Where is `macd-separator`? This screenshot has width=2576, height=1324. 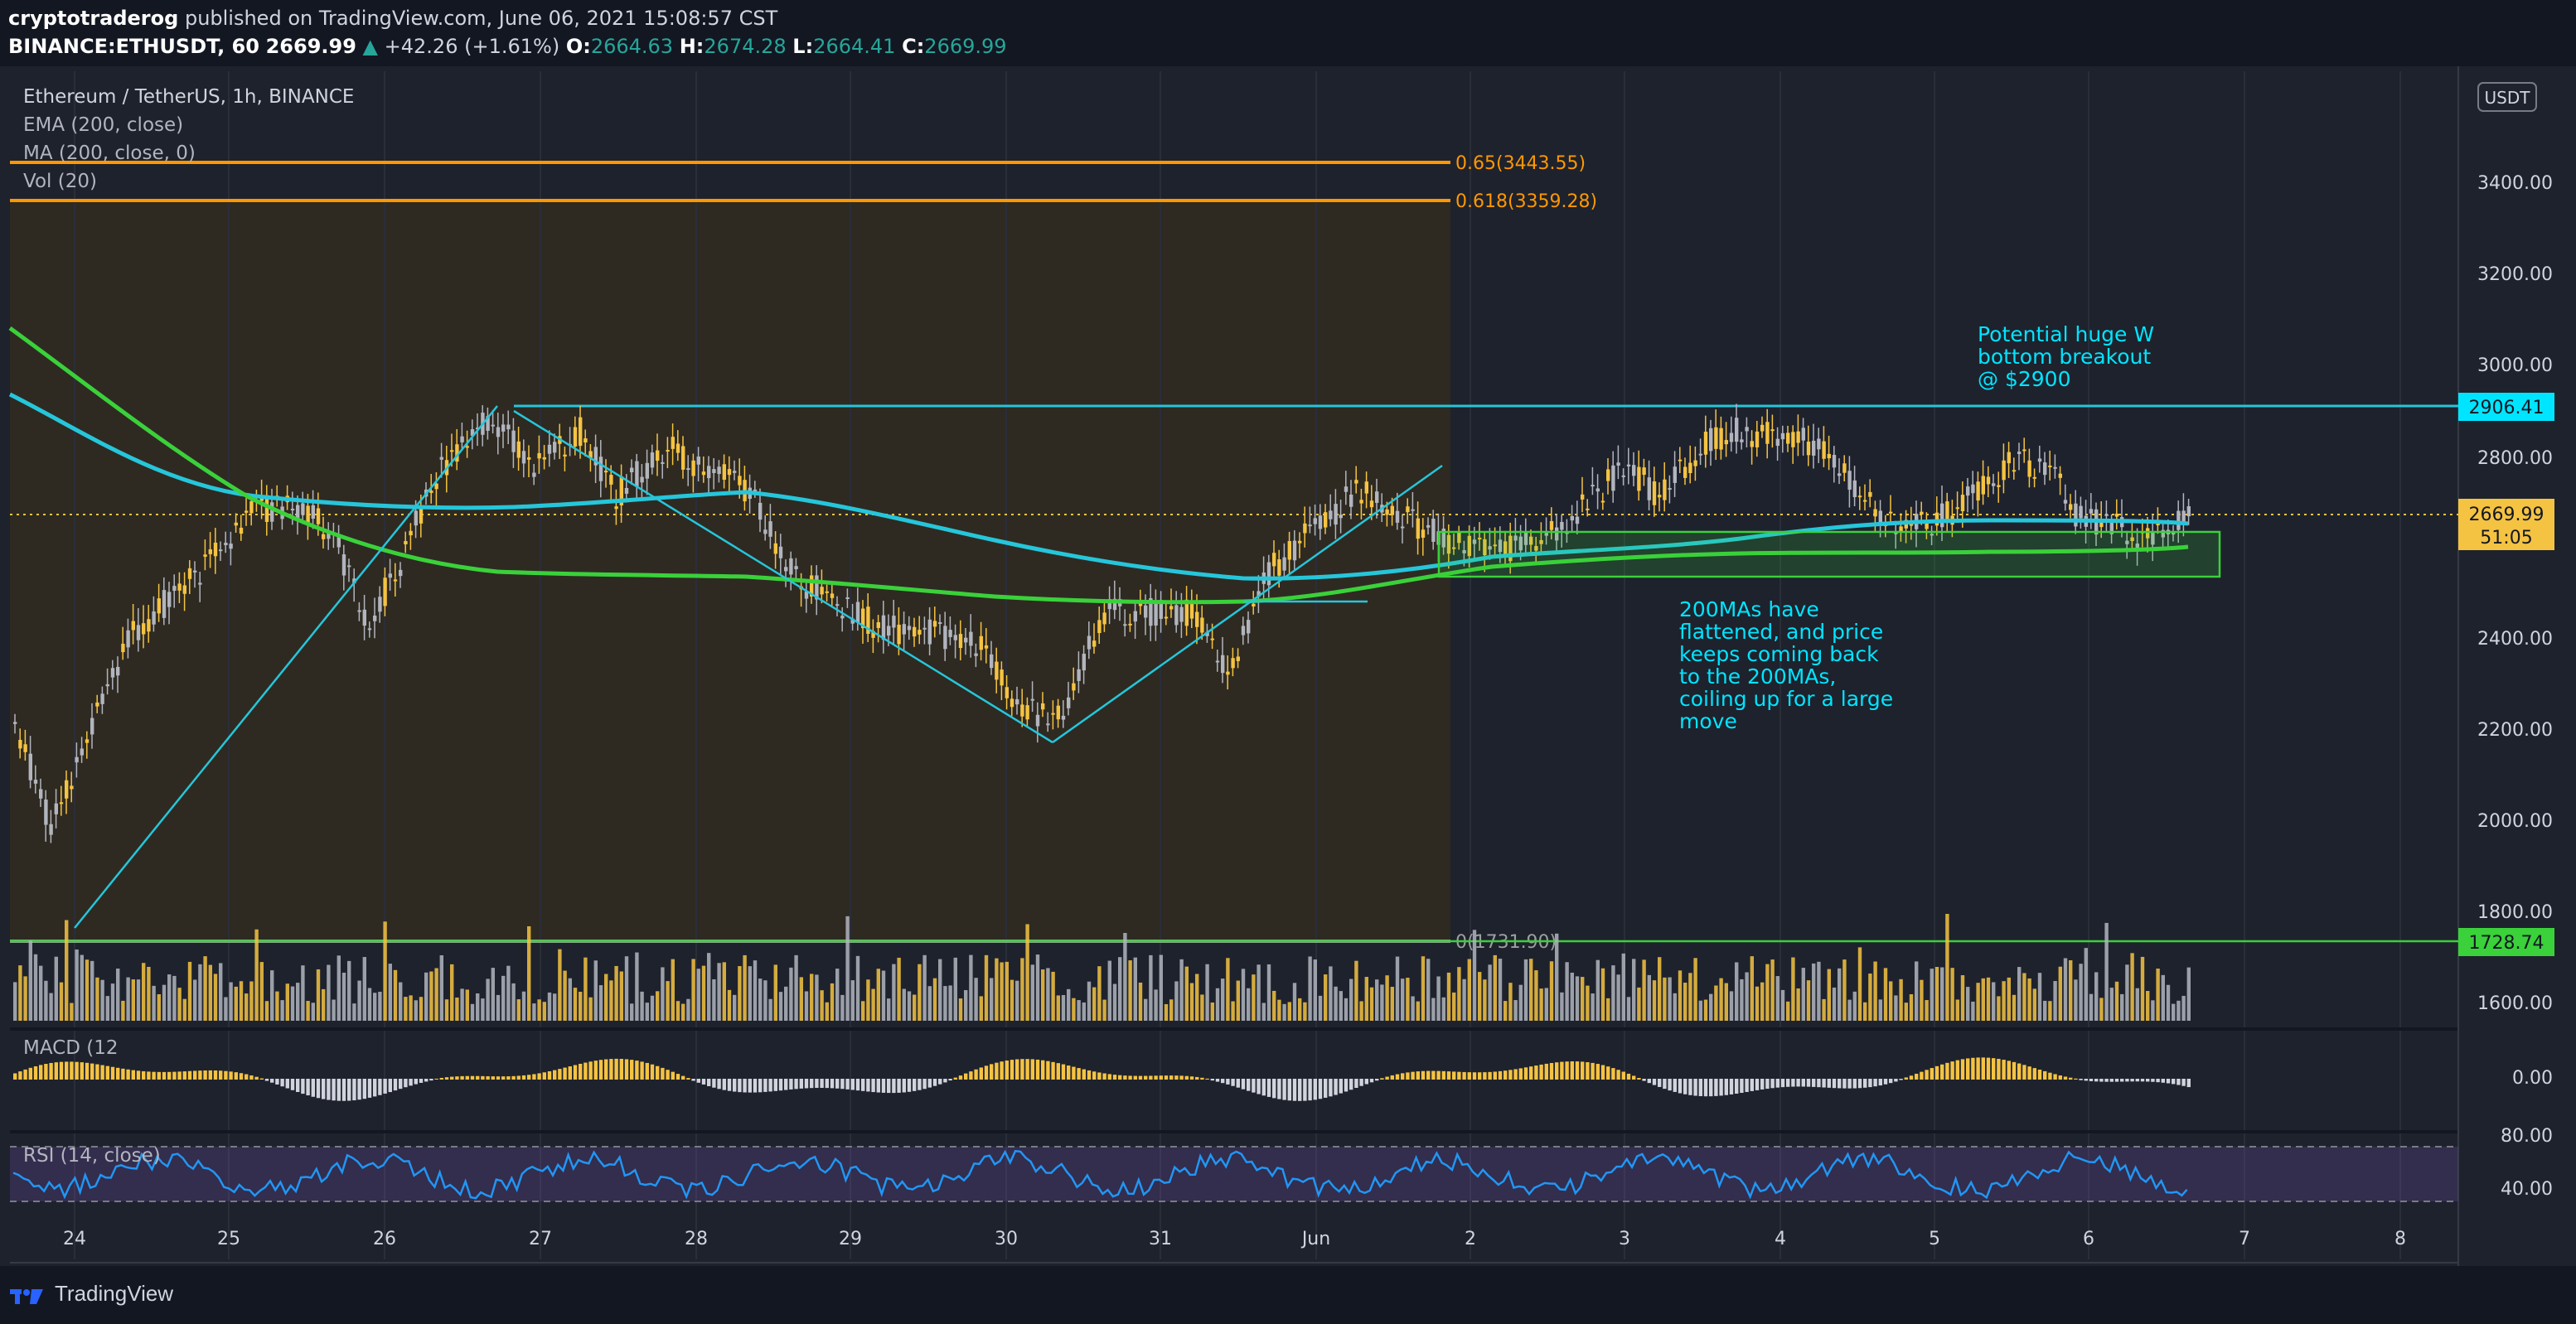 macd-separator is located at coordinates (1234, 1029).